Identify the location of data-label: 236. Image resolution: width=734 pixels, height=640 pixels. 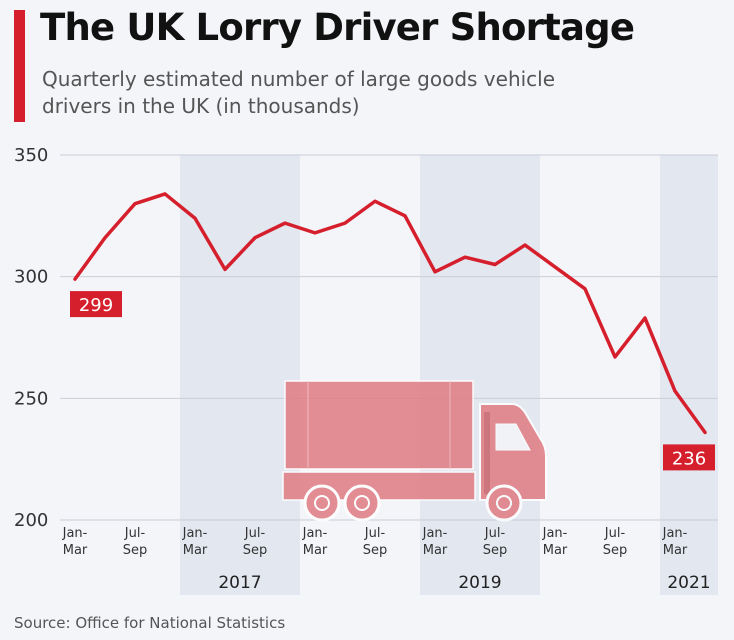
(689, 458).